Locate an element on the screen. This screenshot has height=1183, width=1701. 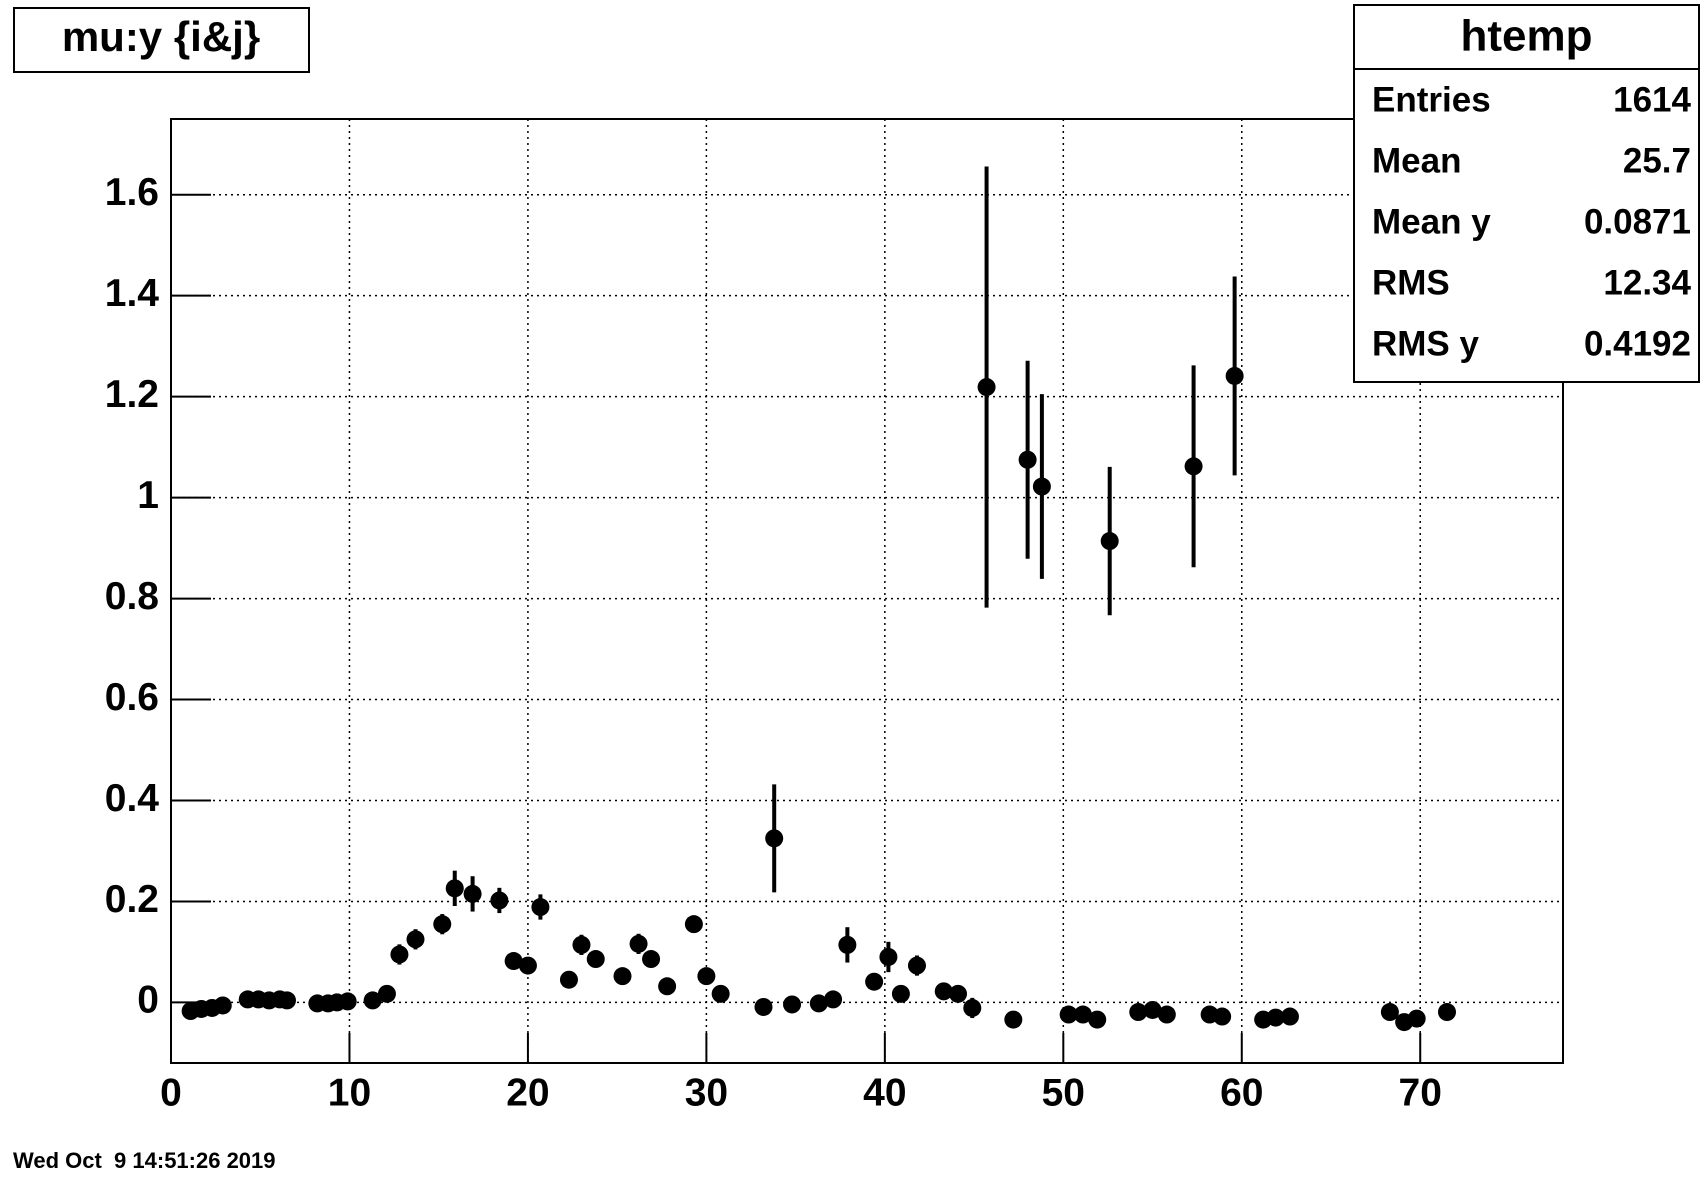
stats-value: 1614 is located at coordinates (1652, 99).